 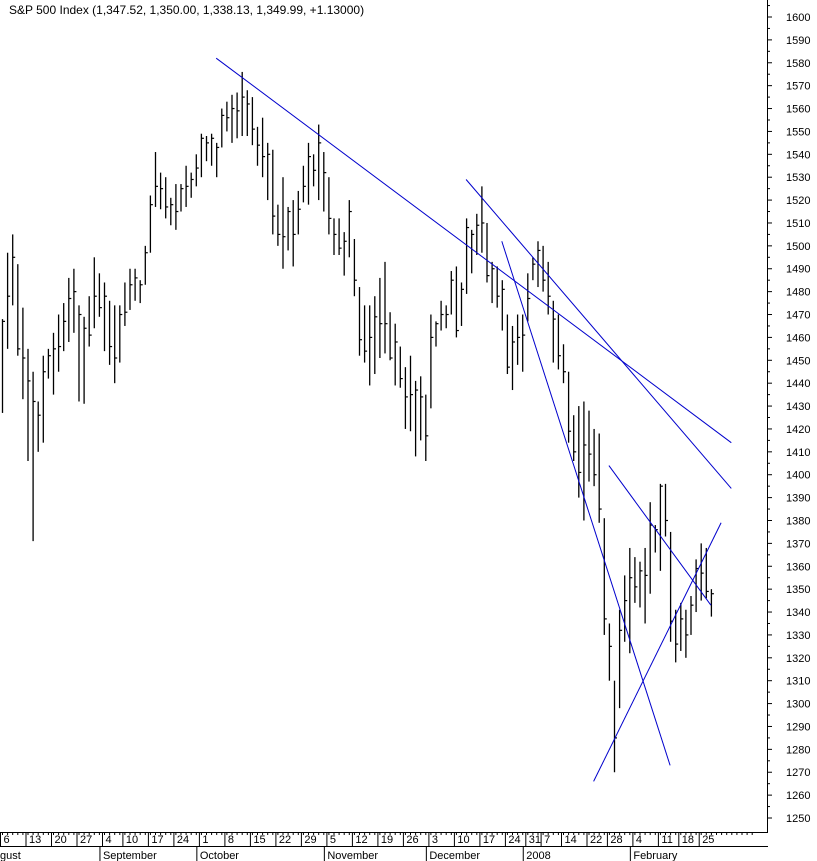 What do you see at coordinates (514, 840) in the screenshot?
I see `x-day-label: 24` at bounding box center [514, 840].